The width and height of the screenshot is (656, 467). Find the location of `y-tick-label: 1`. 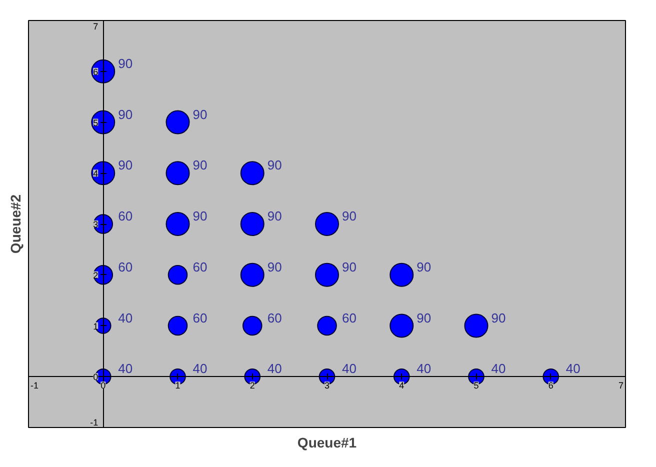

y-tick-label: 1 is located at coordinates (95, 326).